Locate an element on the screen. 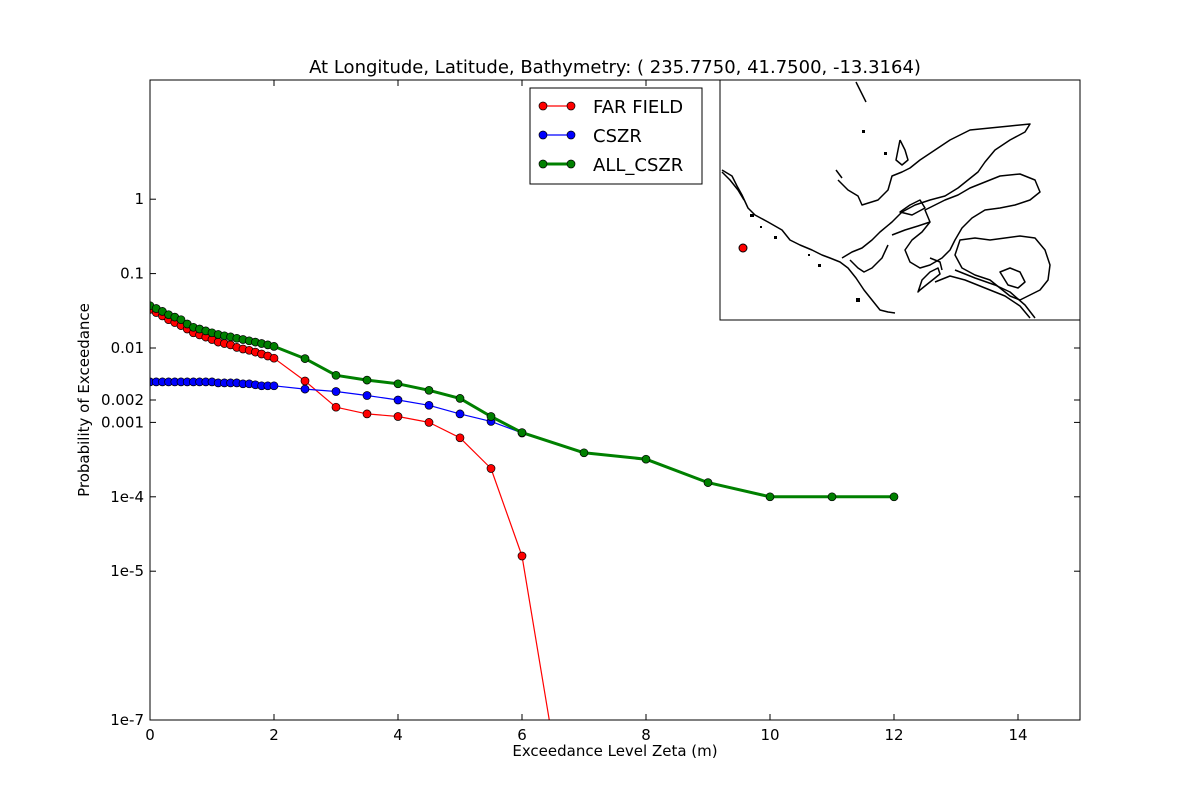 The height and width of the screenshot is (800, 1200). x-tick-label: 14 is located at coordinates (1017, 735).